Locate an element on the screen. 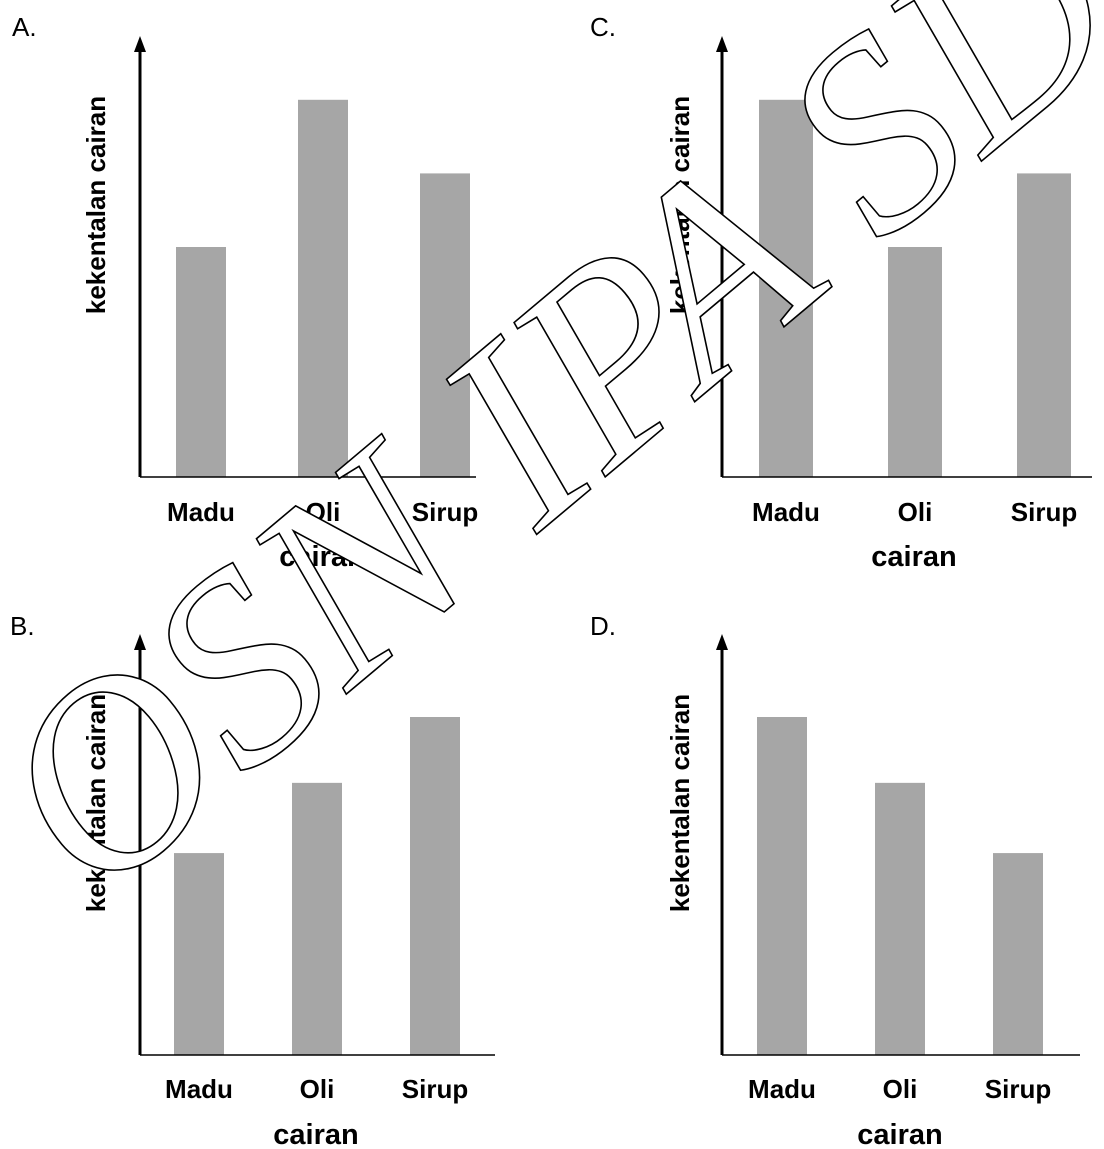 This screenshot has width=1104, height=1149. panel-letter: B. is located at coordinates (22, 626).